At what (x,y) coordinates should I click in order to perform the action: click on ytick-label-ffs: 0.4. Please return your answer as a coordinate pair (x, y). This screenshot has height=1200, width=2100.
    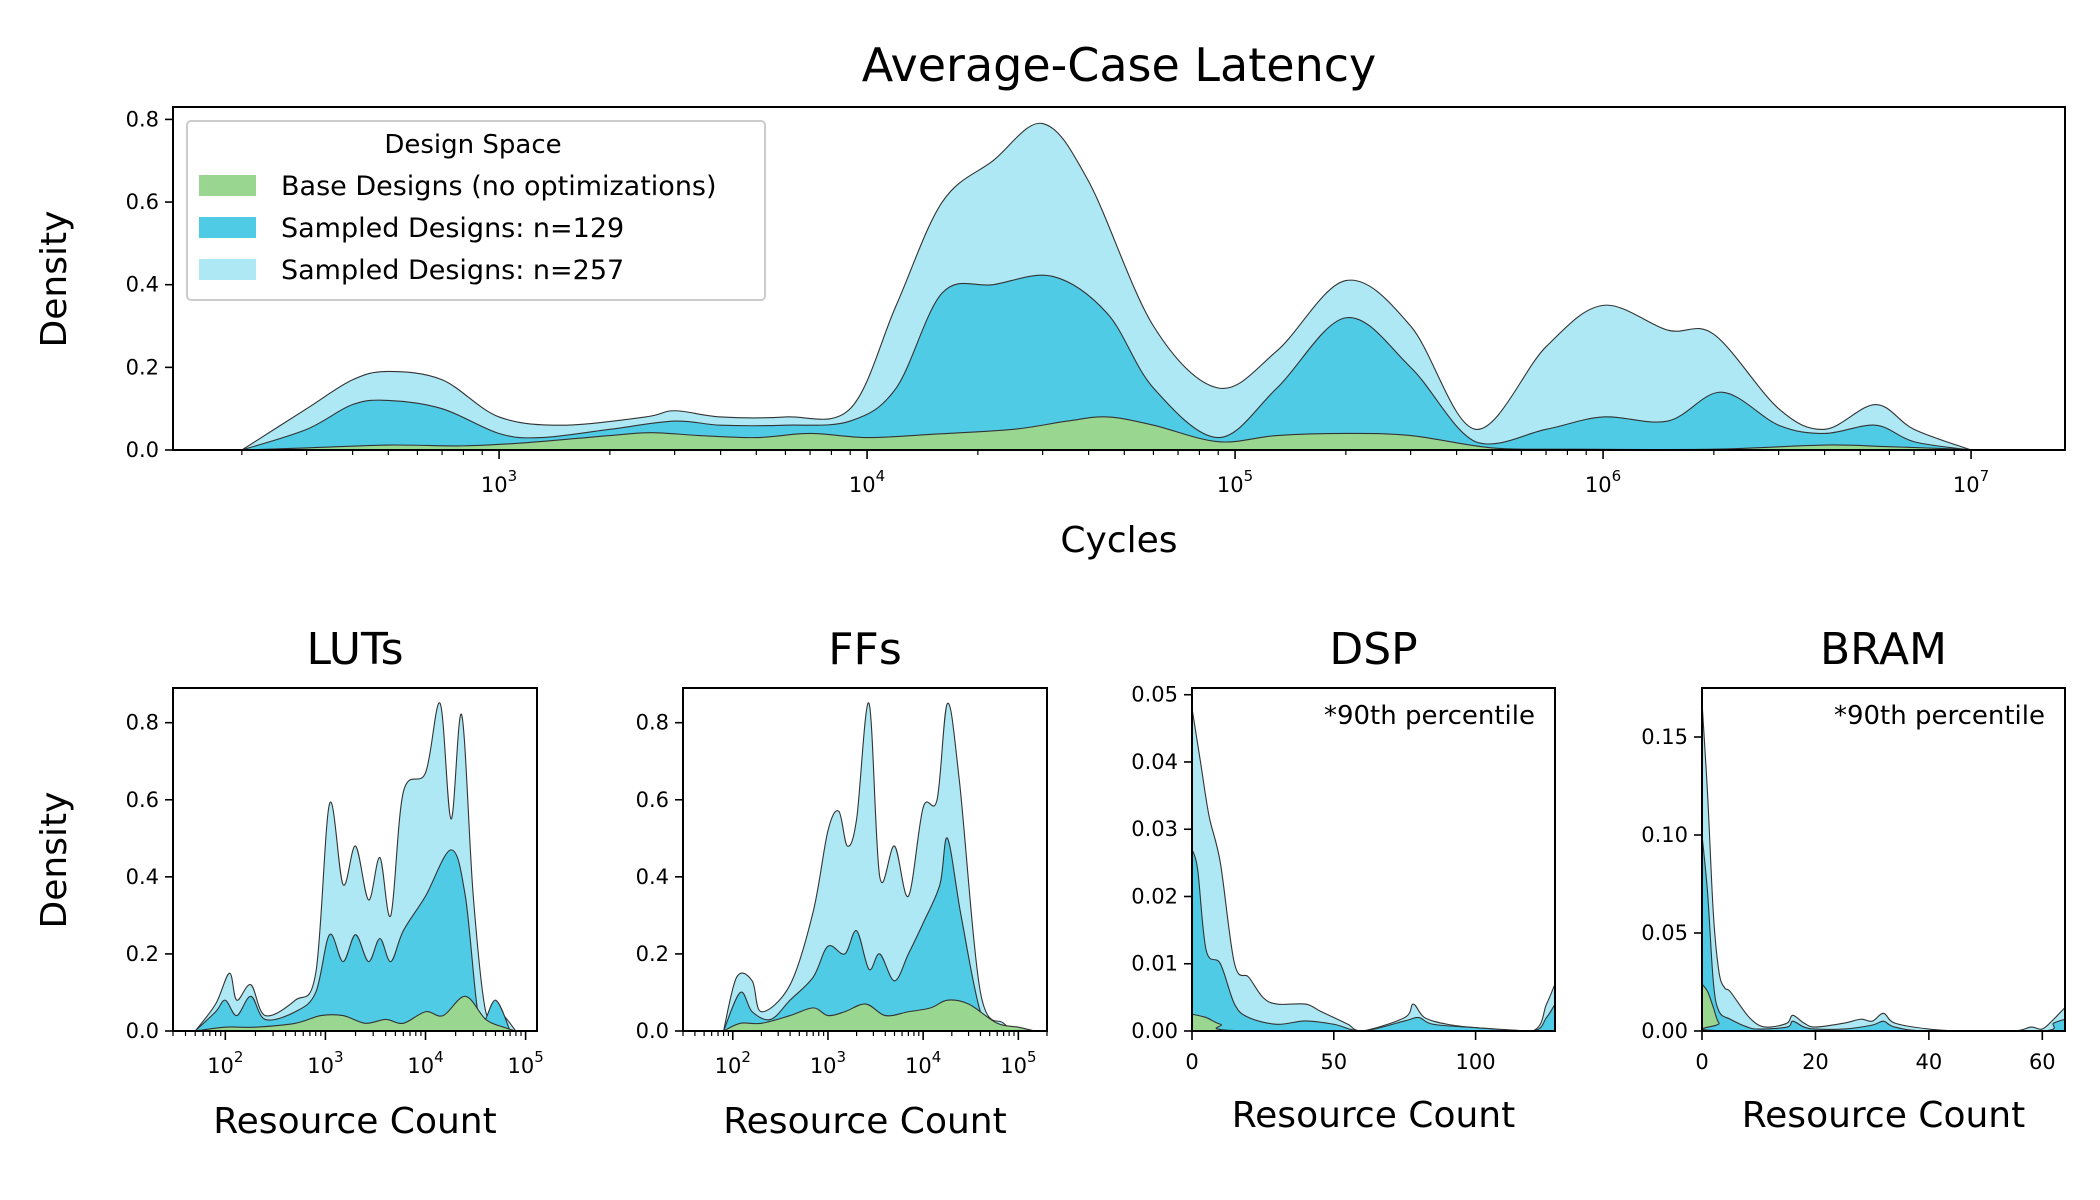
    Looking at the image, I should click on (652, 877).